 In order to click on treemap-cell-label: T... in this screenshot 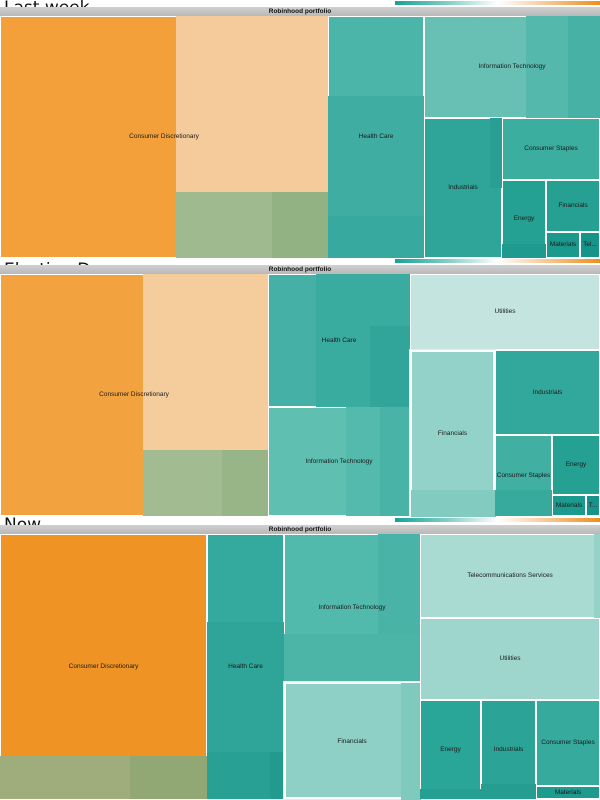, I will do `click(593, 505)`.